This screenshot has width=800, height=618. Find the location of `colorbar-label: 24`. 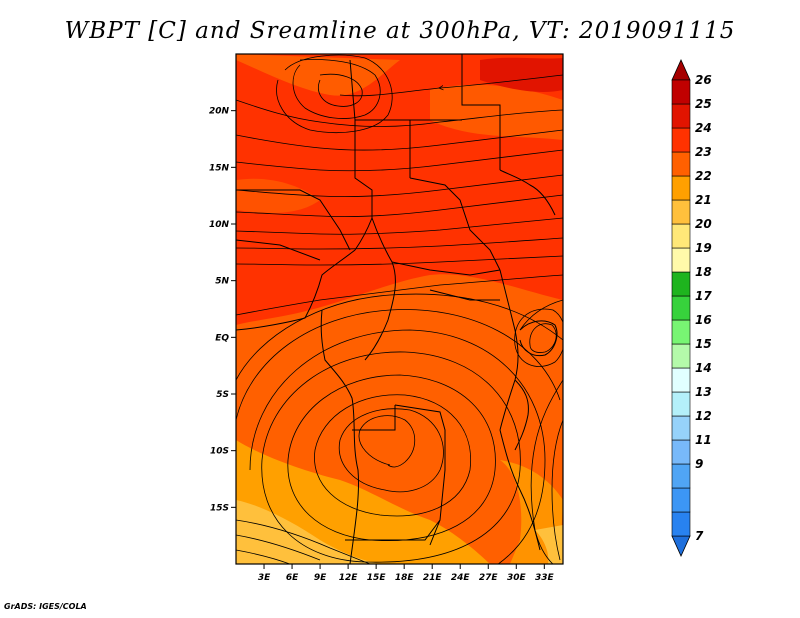

colorbar-label: 24 is located at coordinates (703, 128).